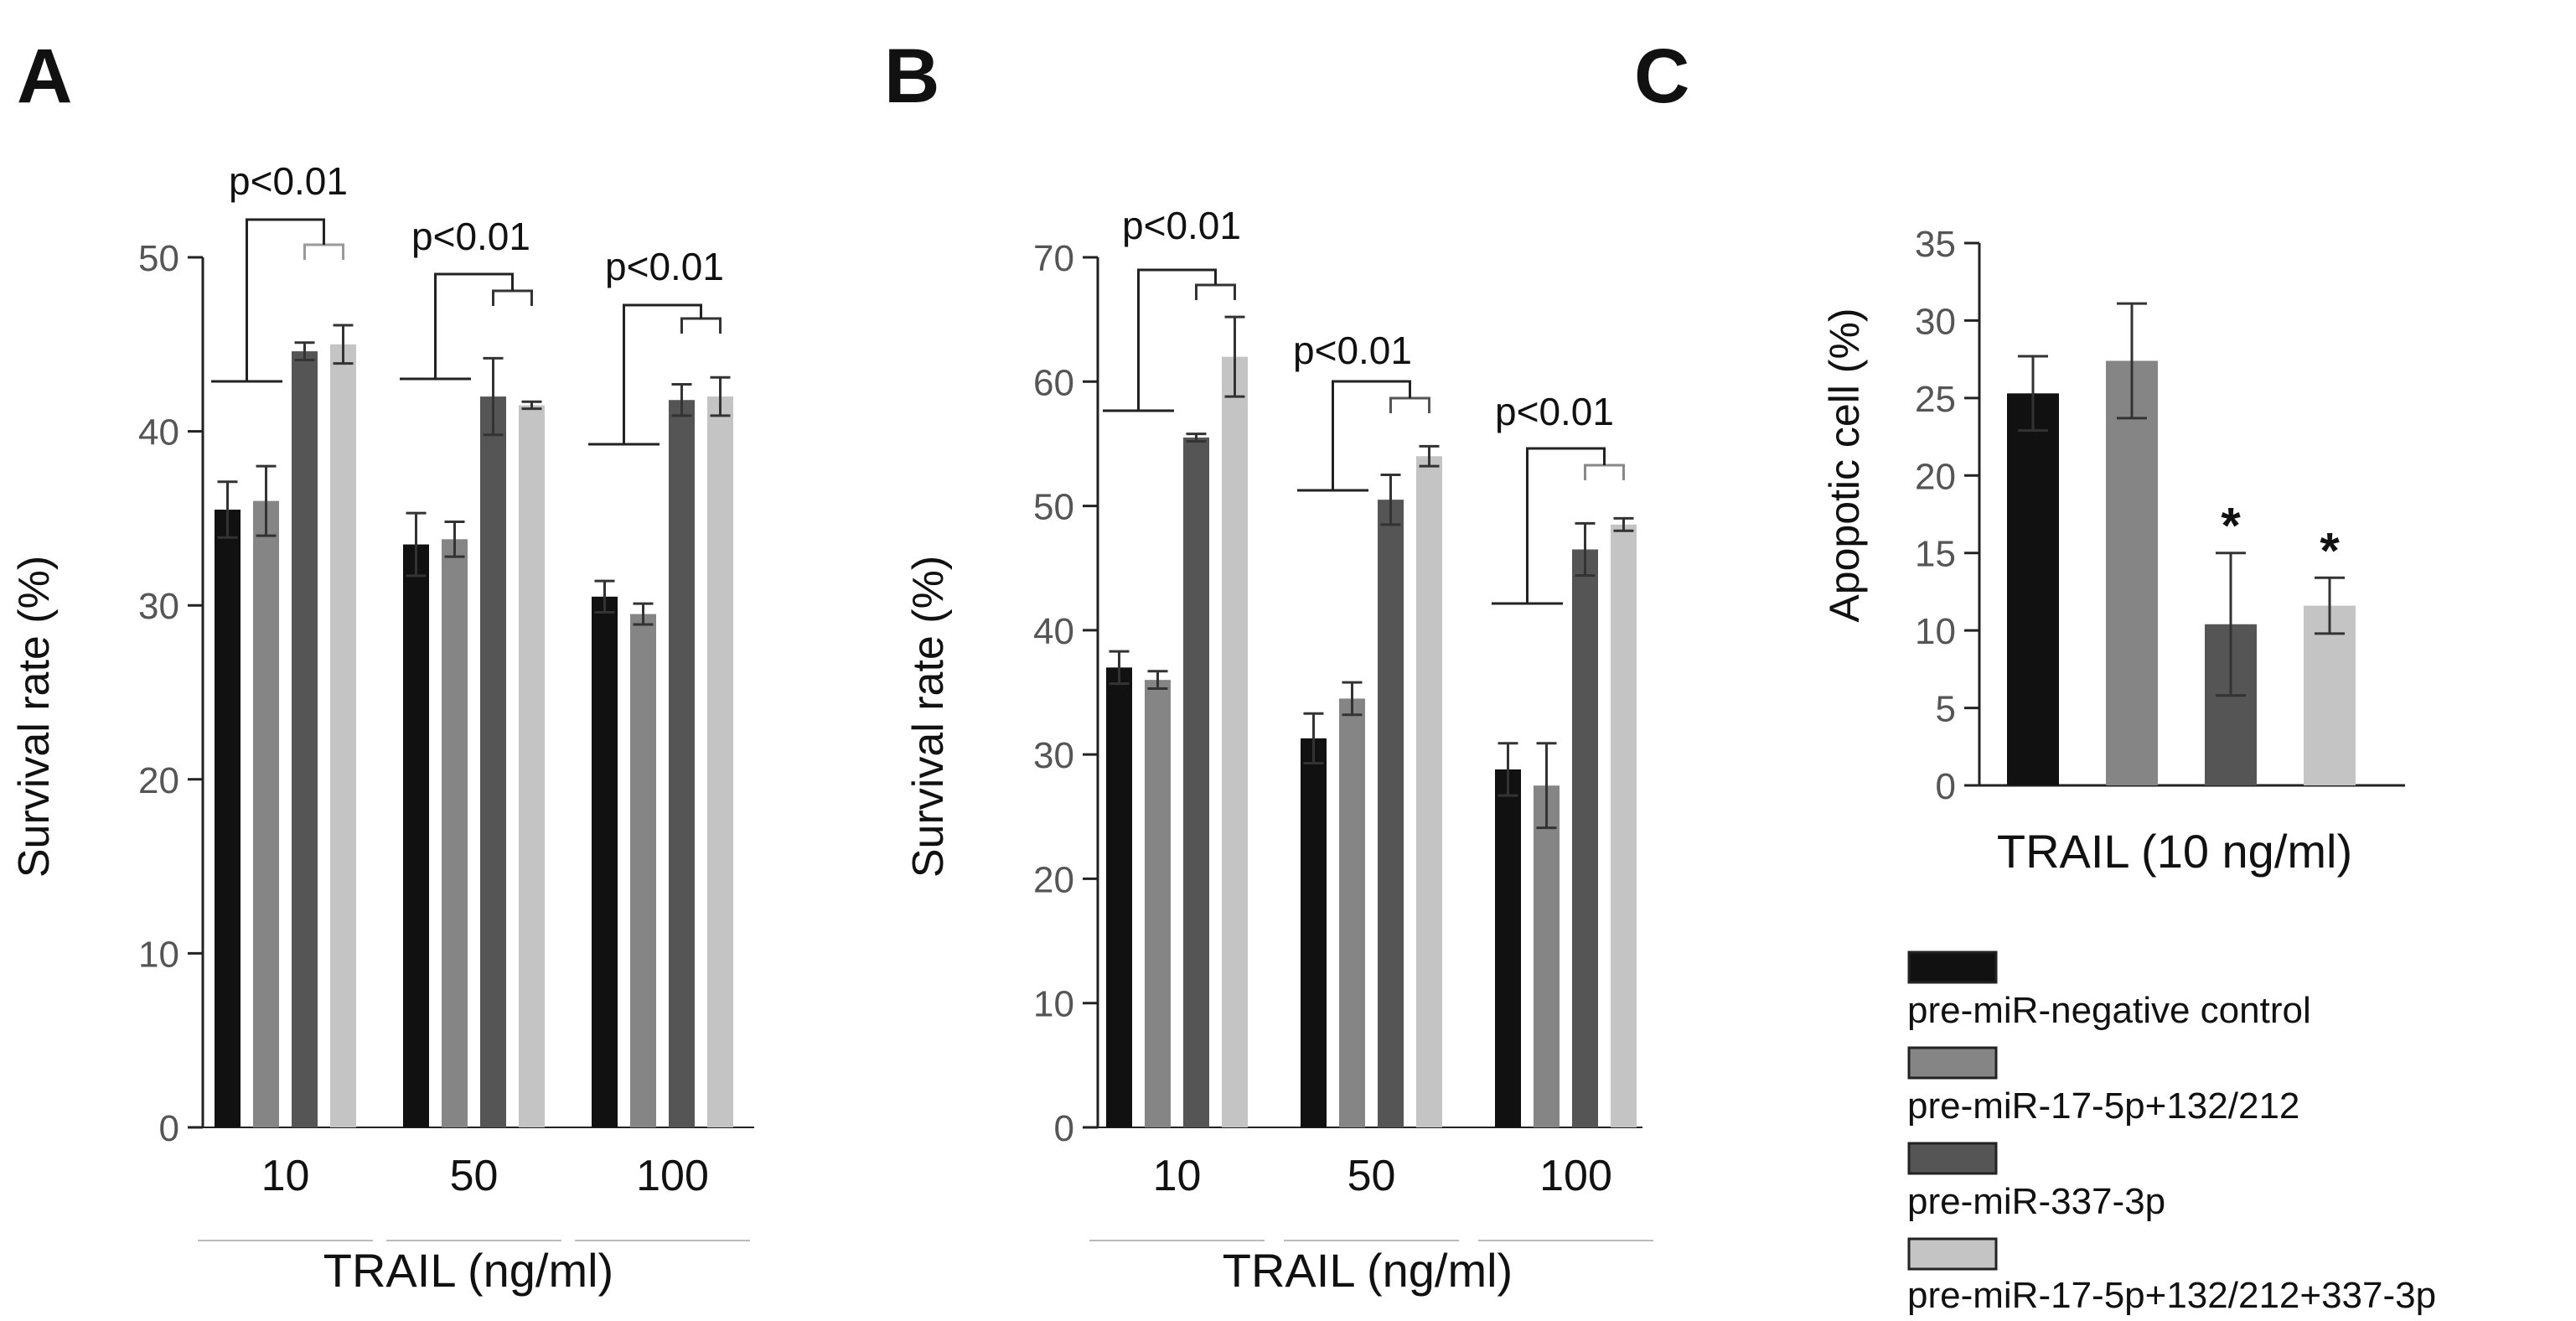 This screenshot has width=2576, height=1321. Describe the element at coordinates (928, 717) in the screenshot. I see `panel-b-y-axis-label: Survival rate (%)` at that location.